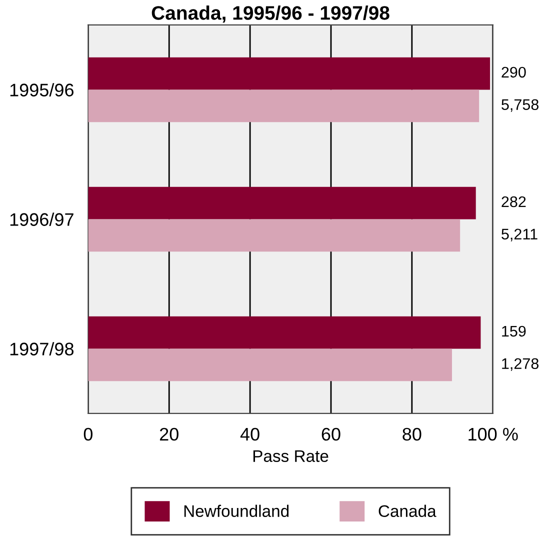 This screenshot has width=541, height=555. I want to click on chart-title: Canada, 1995/96 - 1997/98, so click(271, 14).